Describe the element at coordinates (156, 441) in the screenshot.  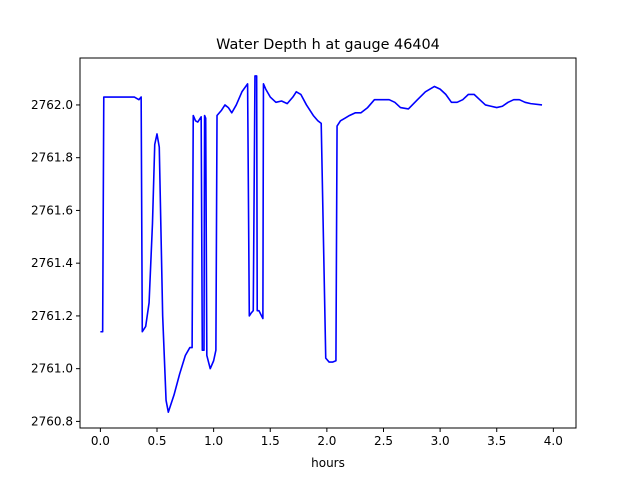
I see `x-tick-label: 0.5` at that location.